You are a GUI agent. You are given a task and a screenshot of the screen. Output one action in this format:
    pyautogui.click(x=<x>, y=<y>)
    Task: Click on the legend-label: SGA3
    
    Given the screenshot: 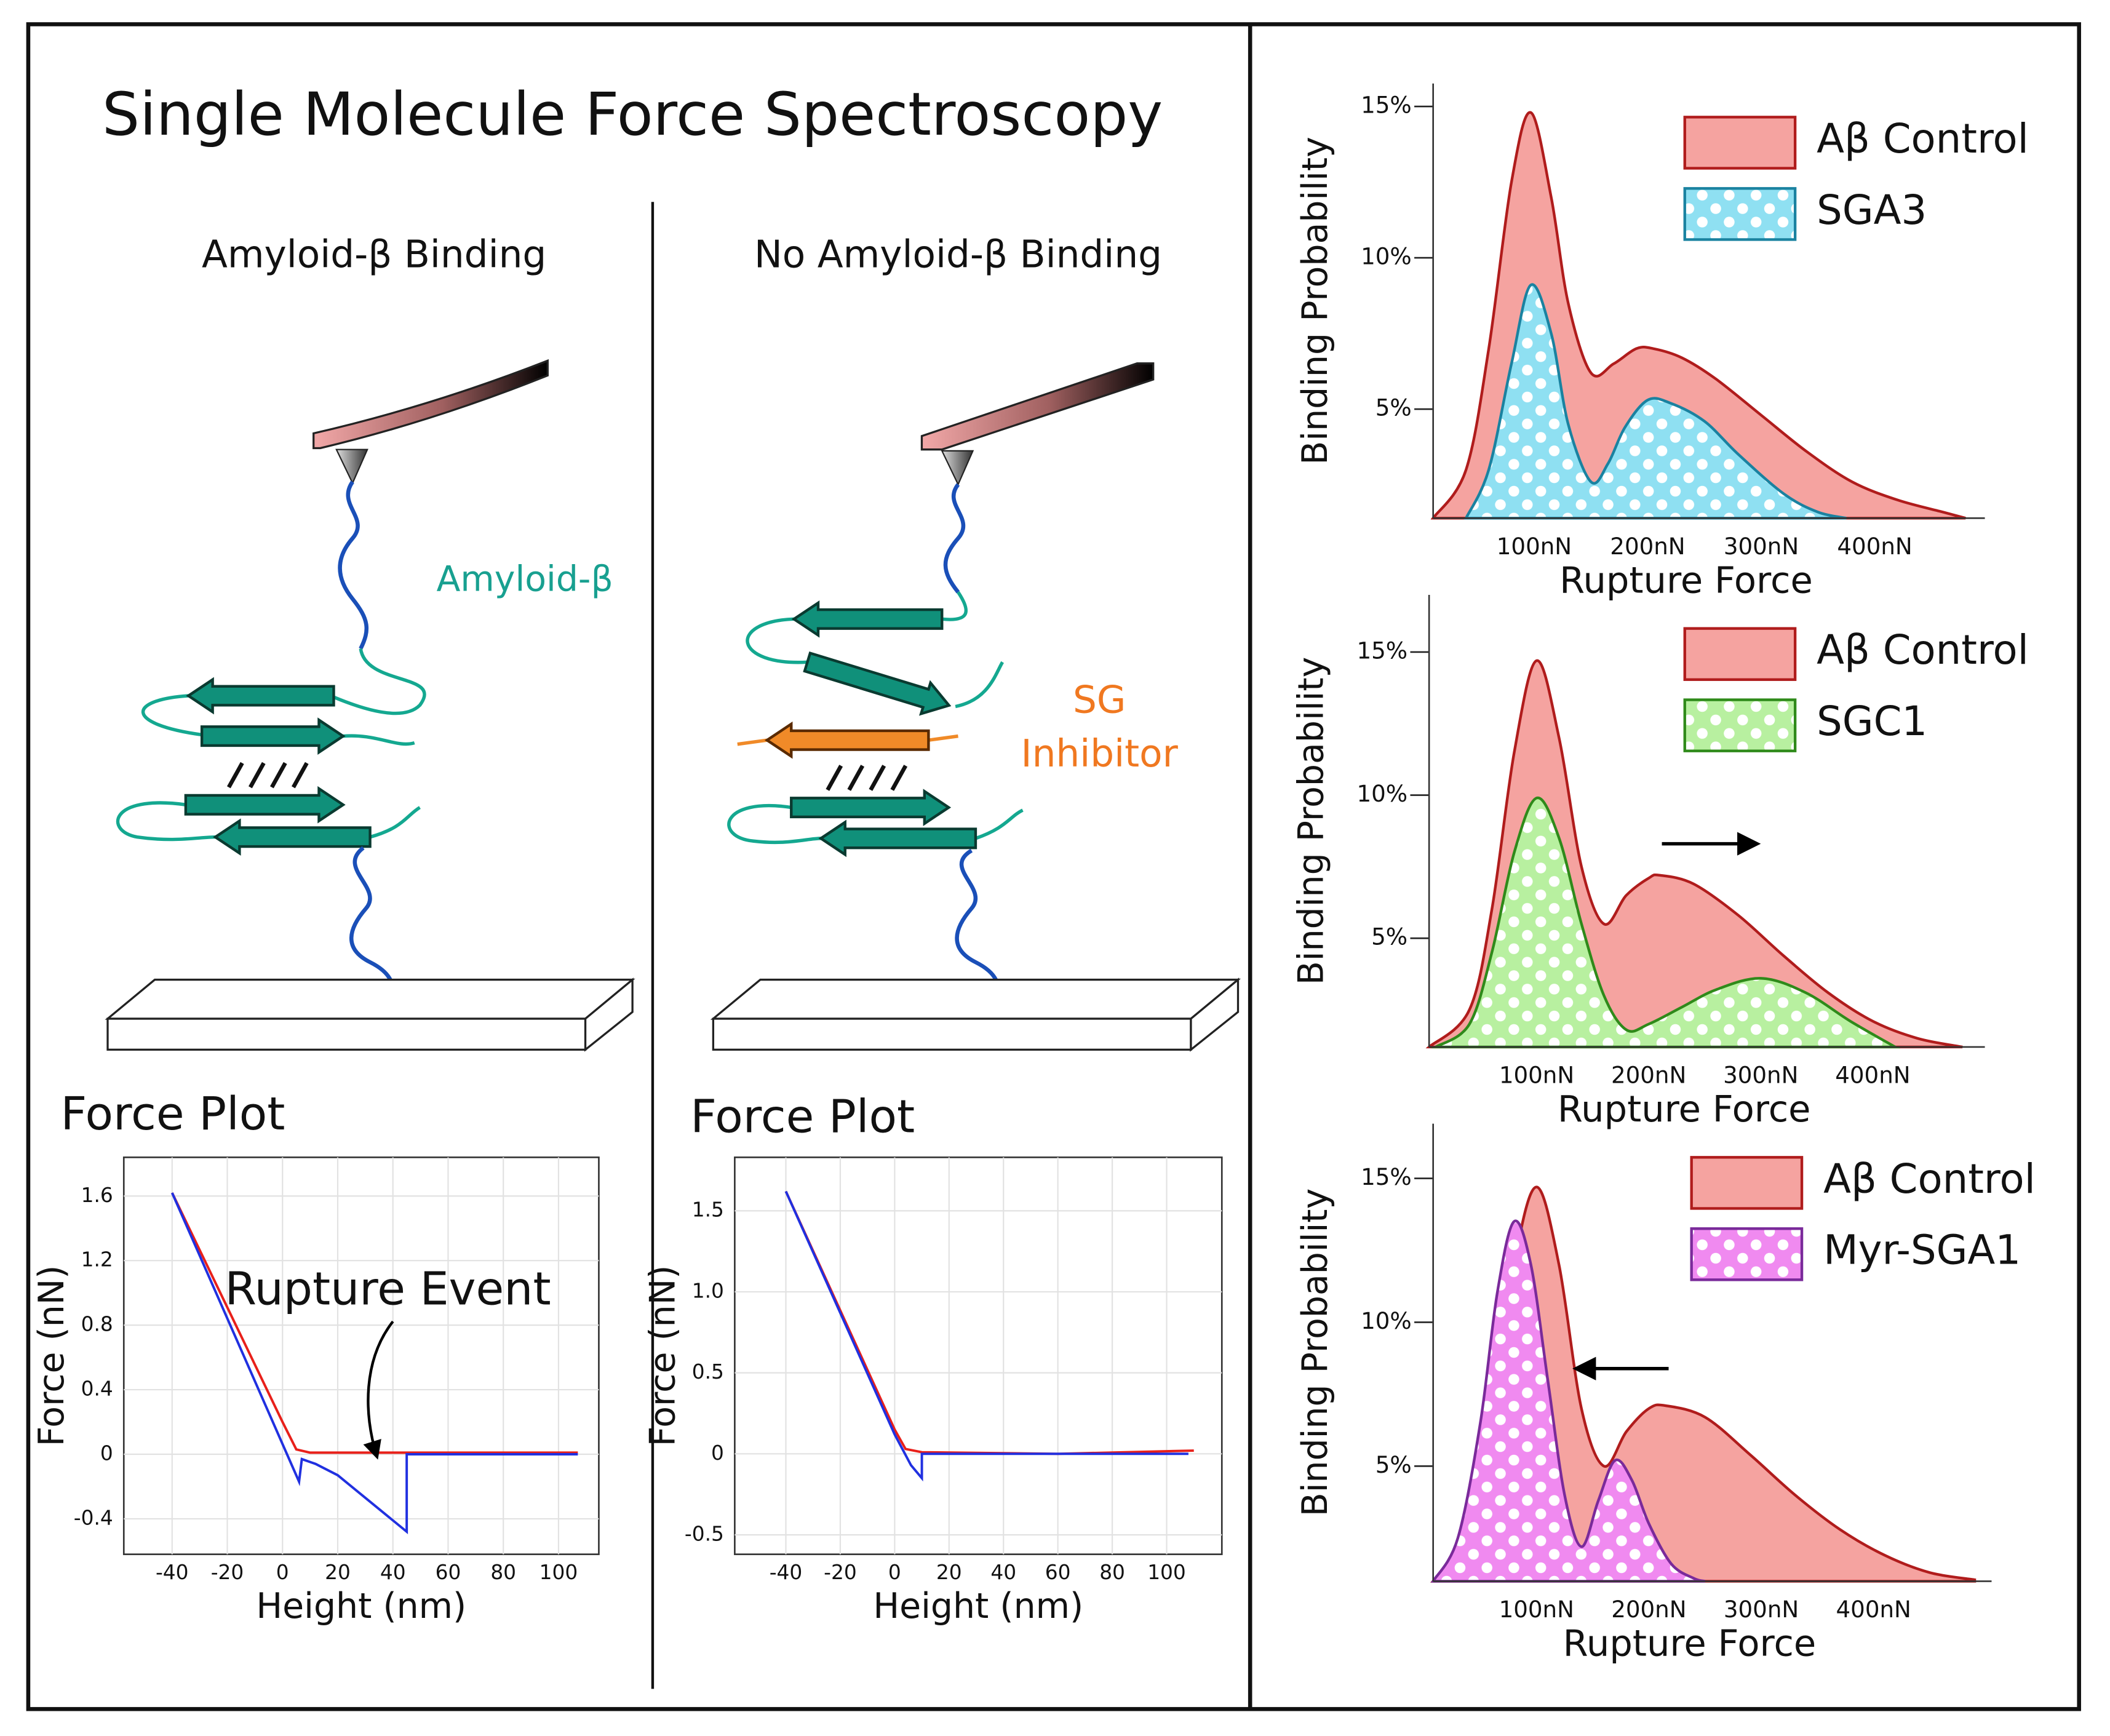 What is the action you would take?
    pyautogui.click(x=1872, y=211)
    